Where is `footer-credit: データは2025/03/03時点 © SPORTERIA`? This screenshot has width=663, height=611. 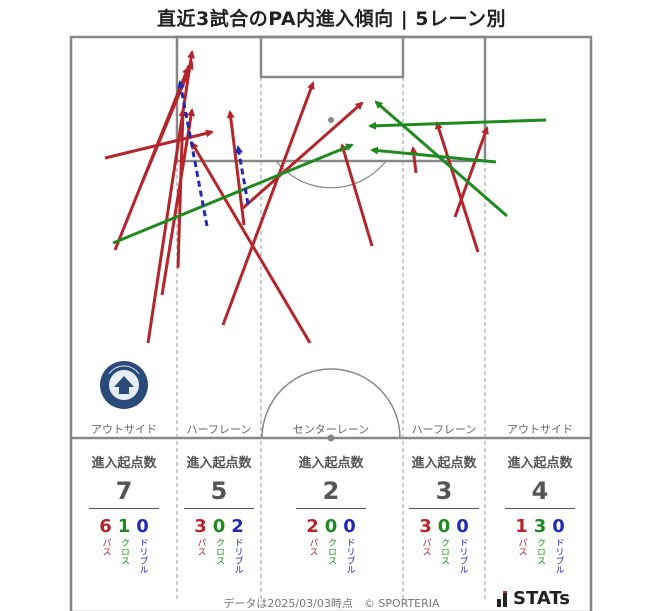
footer-credit: データは2025/03/03時点 © SPORTERIA is located at coordinates (331, 603).